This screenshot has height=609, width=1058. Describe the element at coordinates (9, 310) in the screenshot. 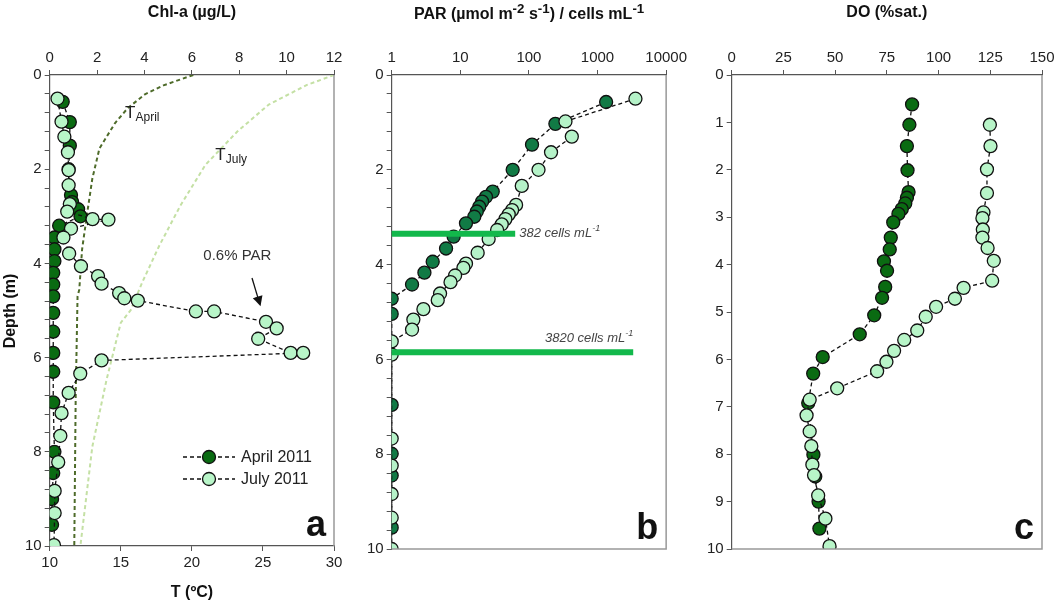

I see `y-axis-title: Depth (m)` at that location.